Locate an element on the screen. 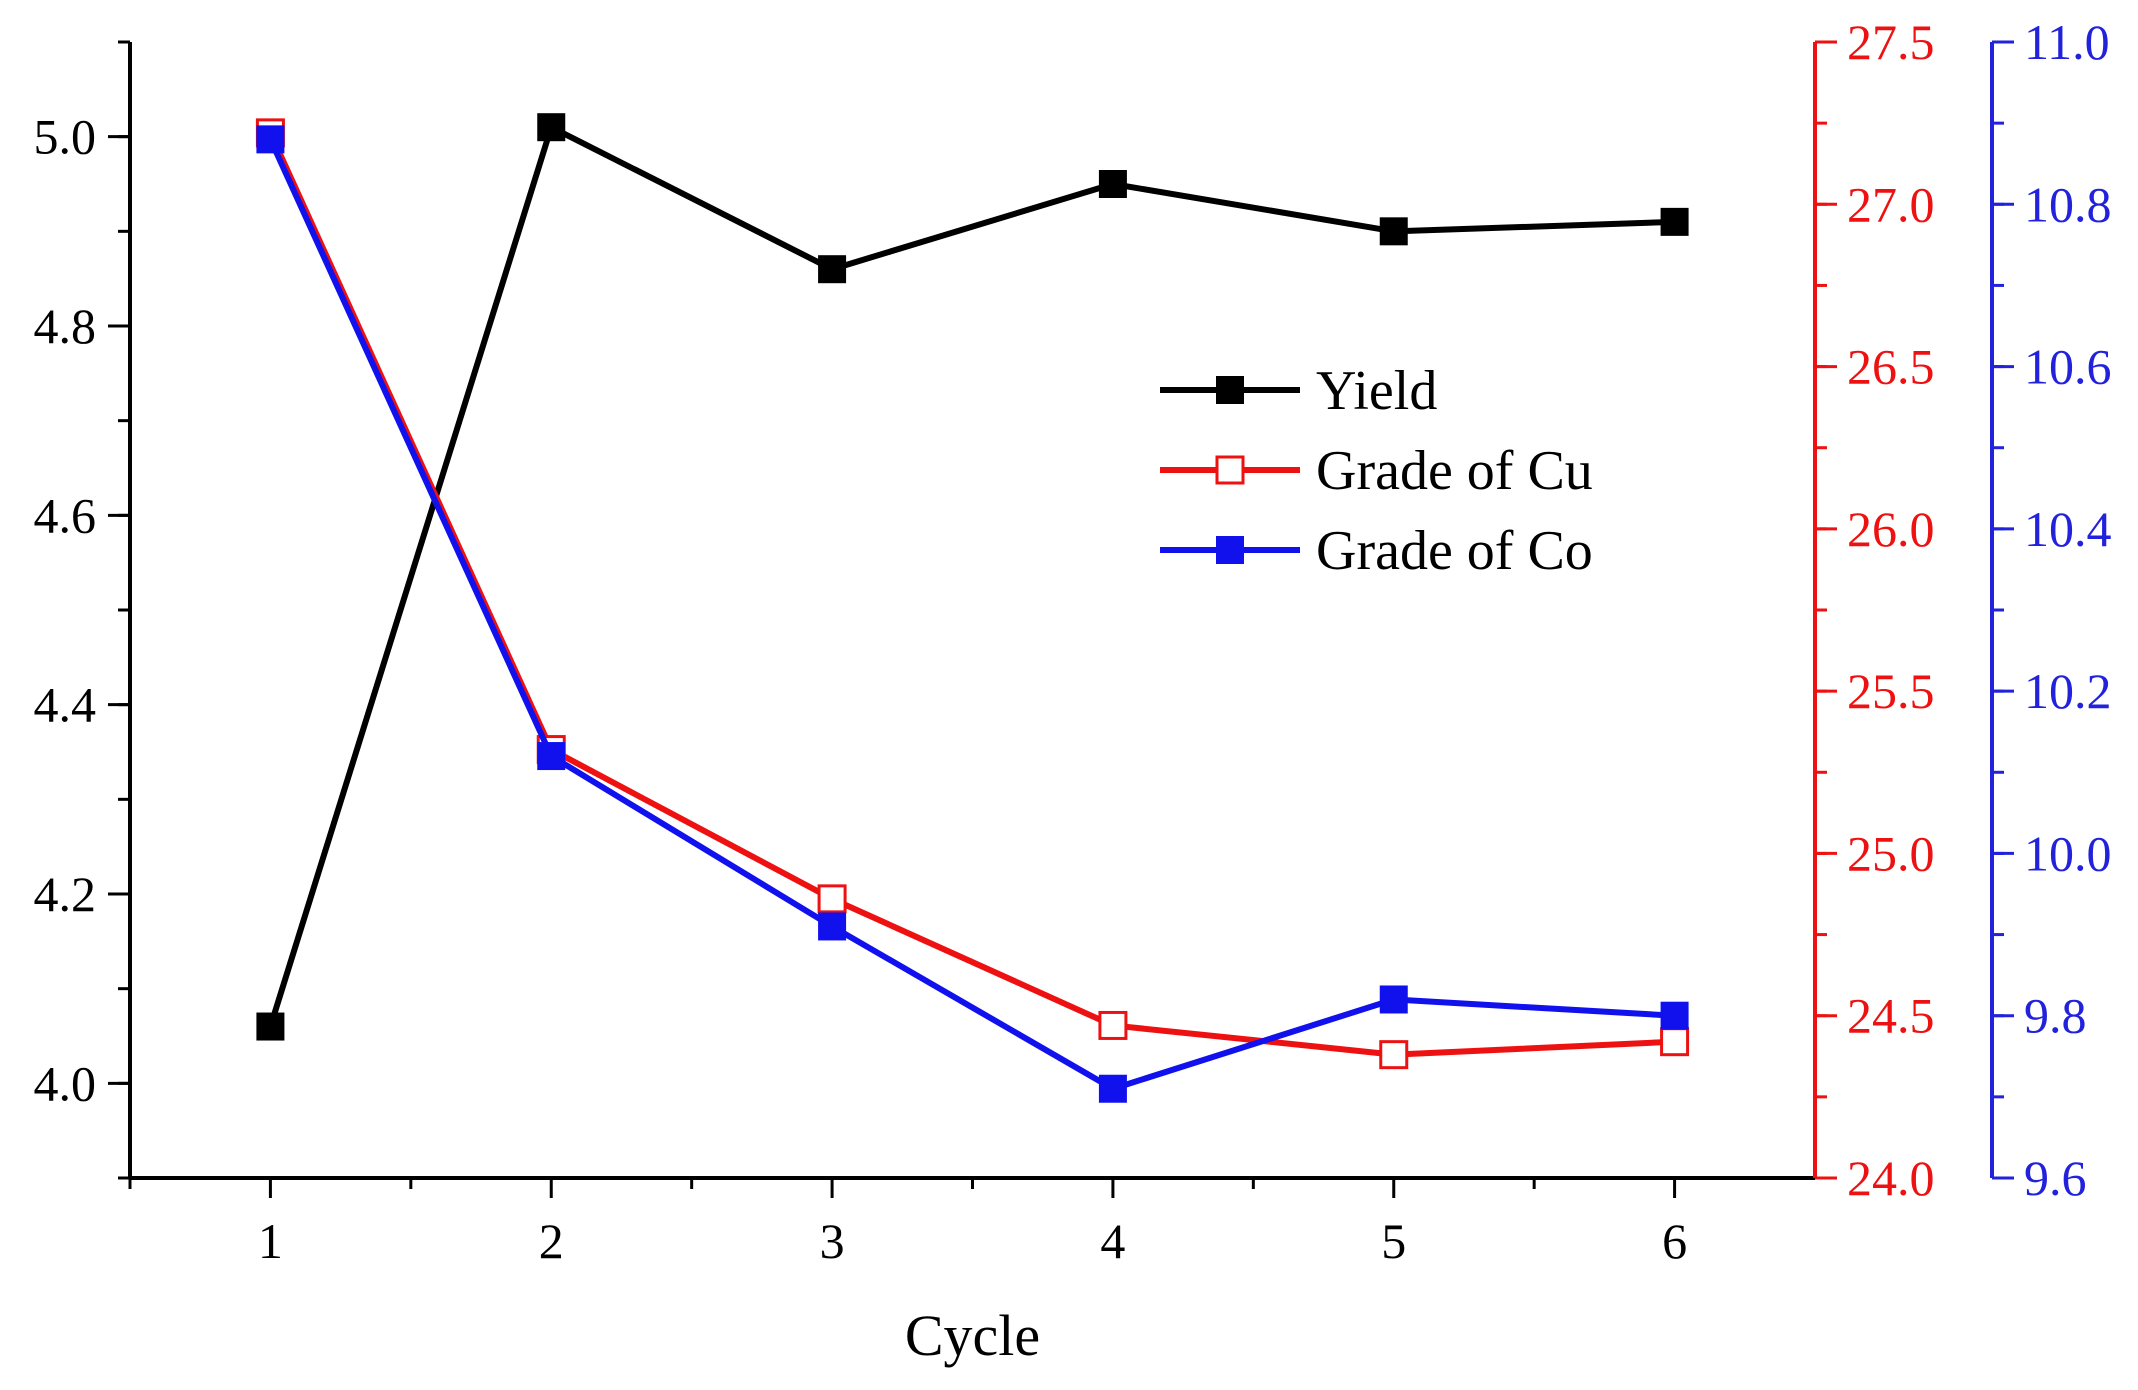  left-tick-label: 4.4 is located at coordinates (65, 705).